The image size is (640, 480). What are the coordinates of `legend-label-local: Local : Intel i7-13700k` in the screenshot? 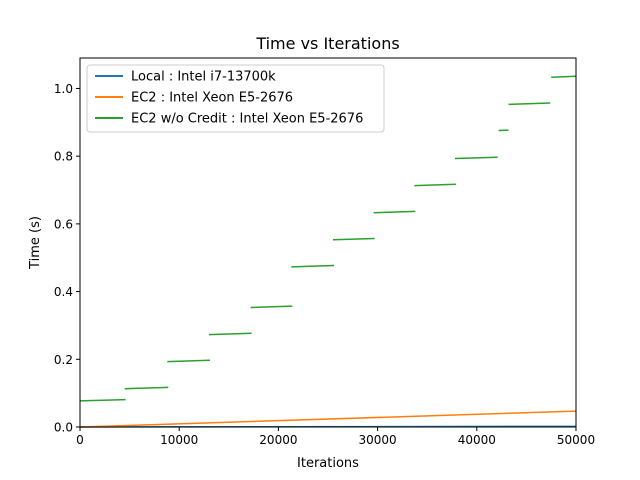 It's located at (203, 77).